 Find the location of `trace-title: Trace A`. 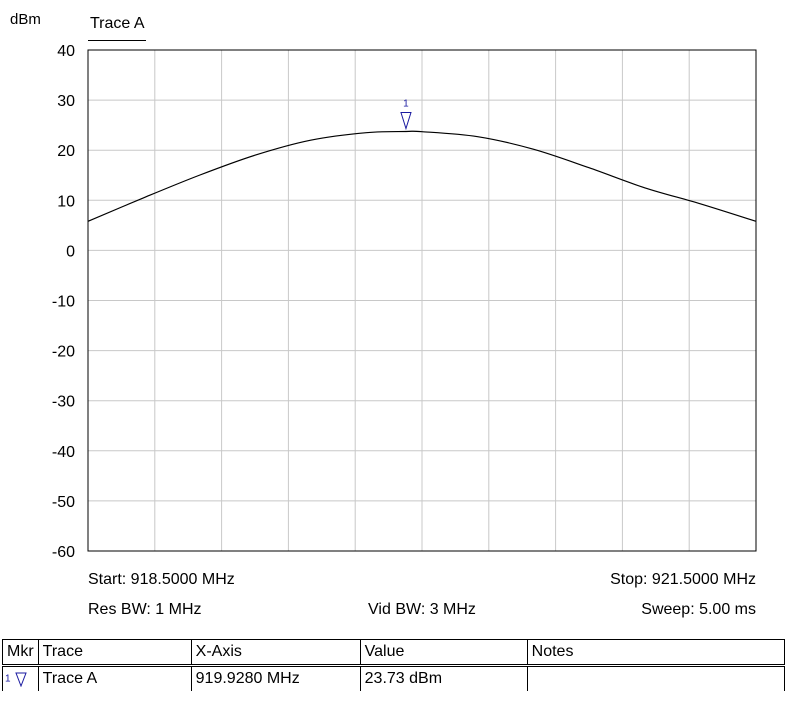

trace-title: Trace A is located at coordinates (117, 23).